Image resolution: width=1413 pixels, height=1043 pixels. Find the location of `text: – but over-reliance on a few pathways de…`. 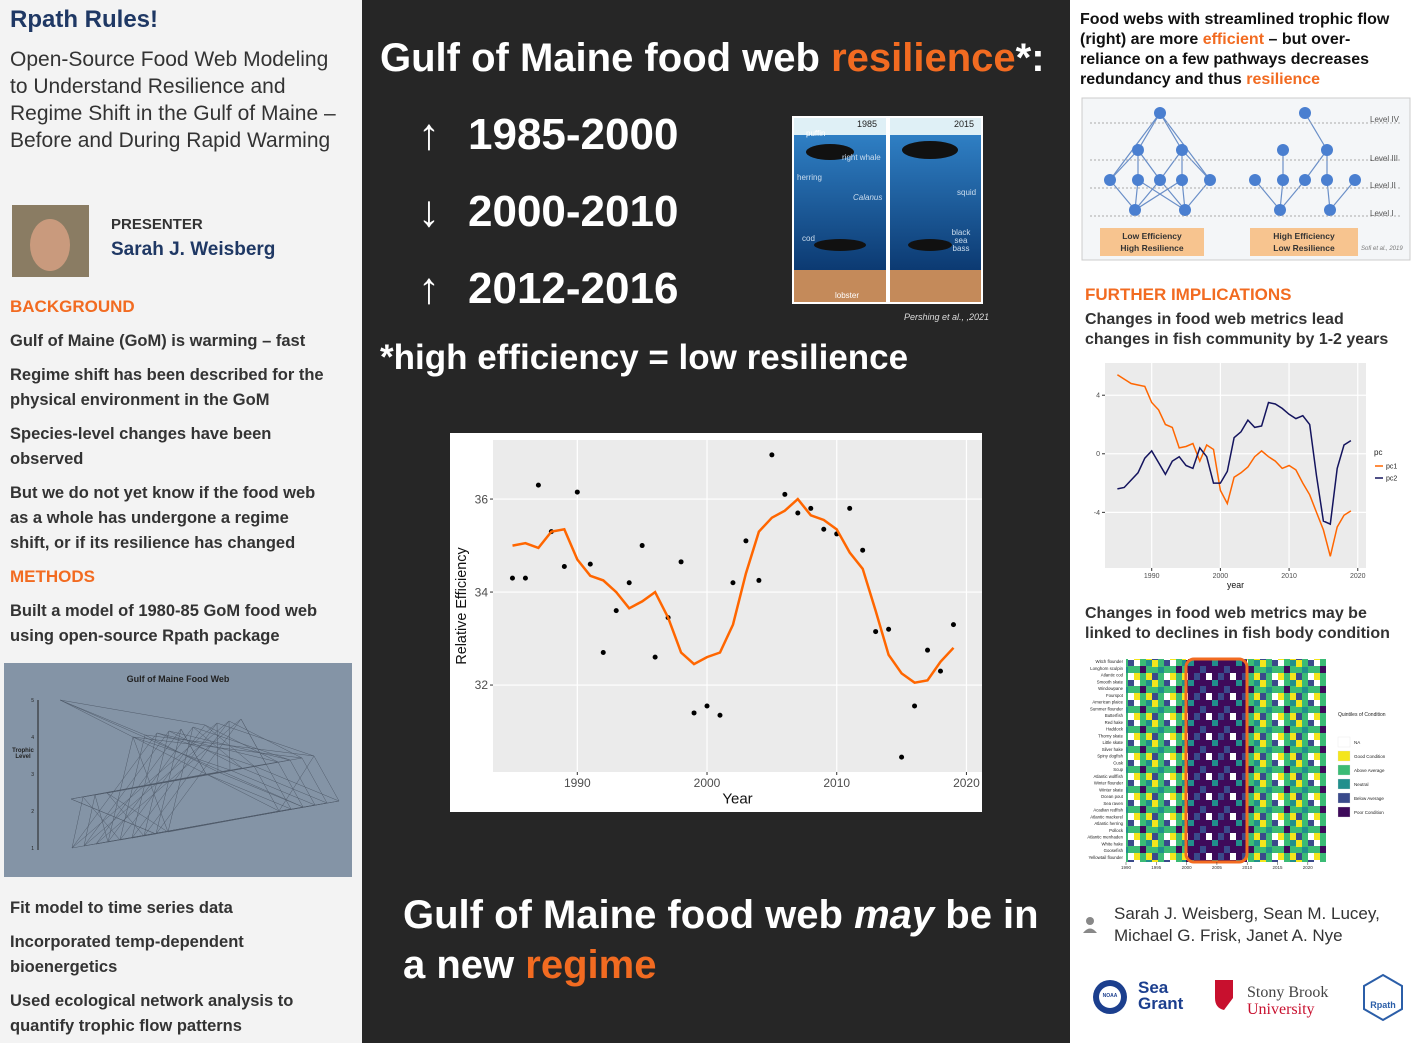

text: – but over-reliance on a few pathways de… is located at coordinates (1225, 59).